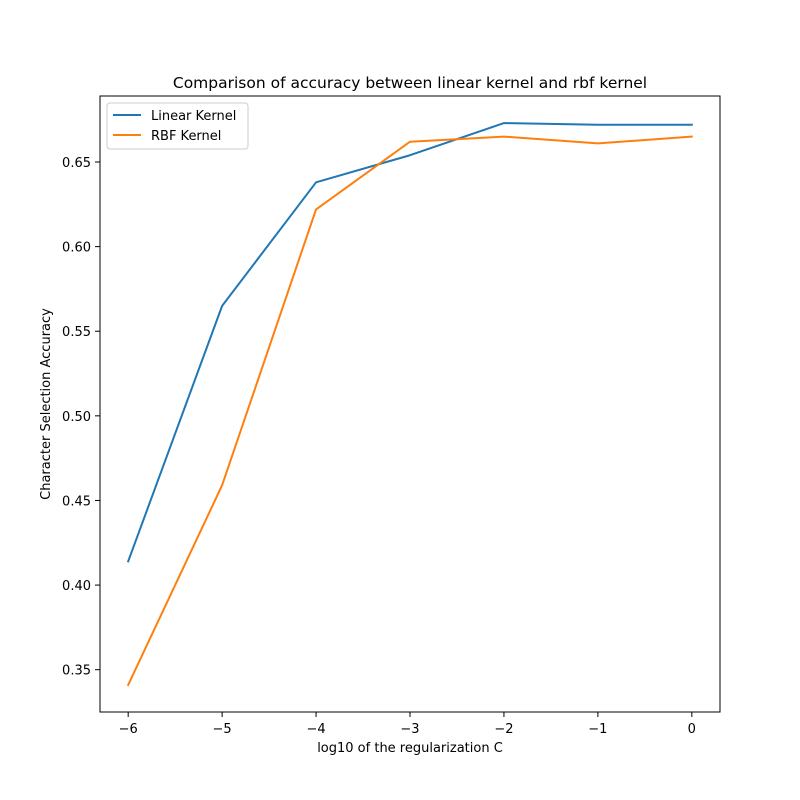  What do you see at coordinates (410, 748) in the screenshot?
I see `x-axis-label: log10 of the regularization C` at bounding box center [410, 748].